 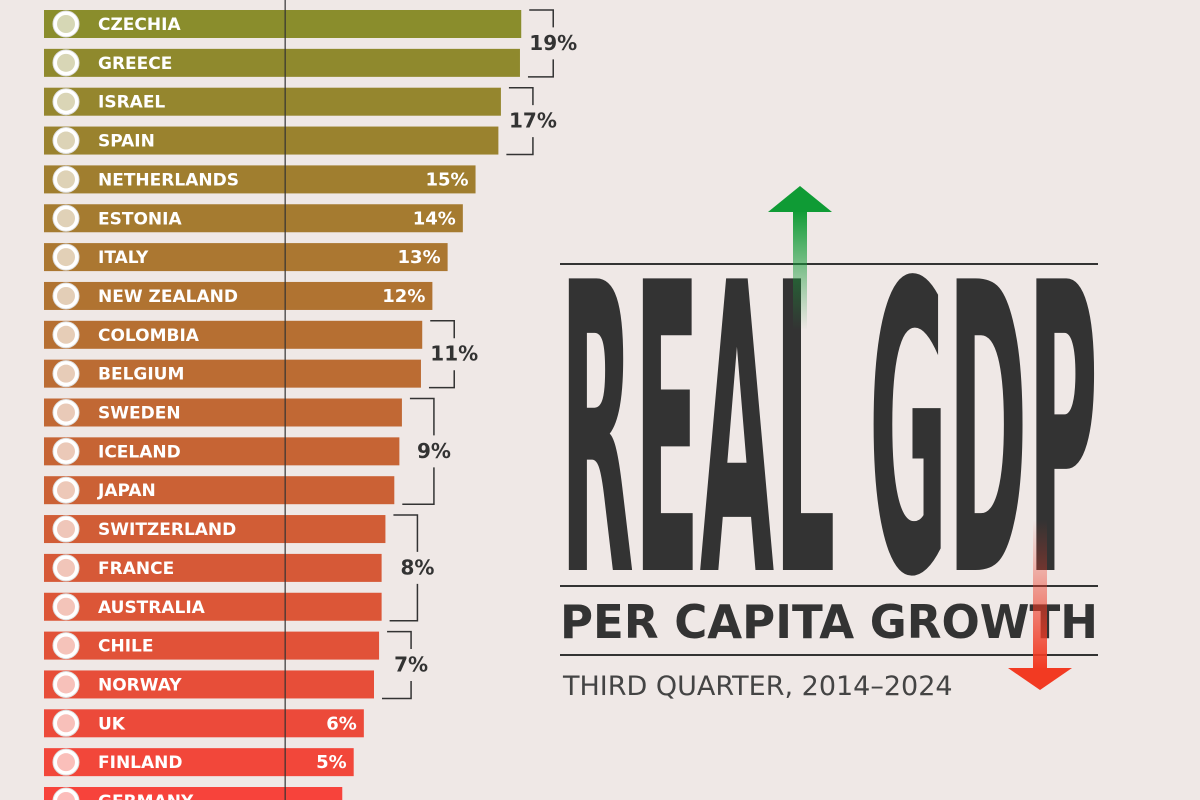 I want to click on category-label: UK, so click(x=112, y=724).